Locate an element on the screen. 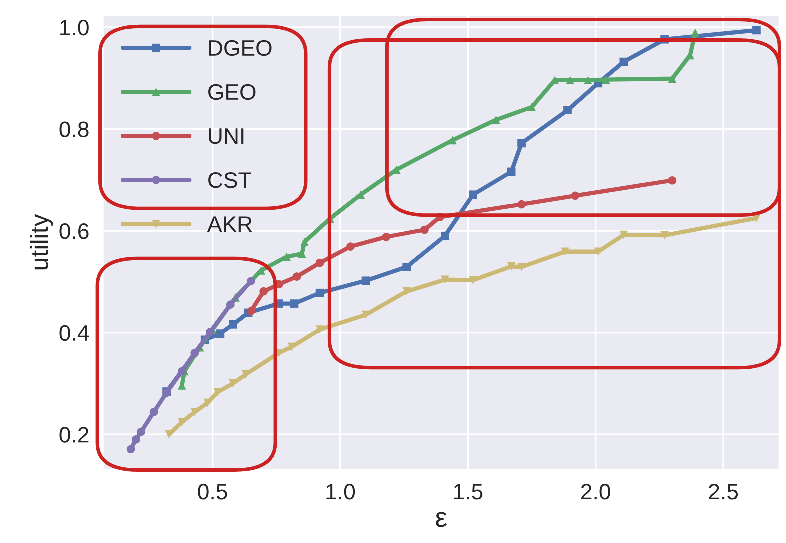  x-tick-label: 1.0 is located at coordinates (341, 492).